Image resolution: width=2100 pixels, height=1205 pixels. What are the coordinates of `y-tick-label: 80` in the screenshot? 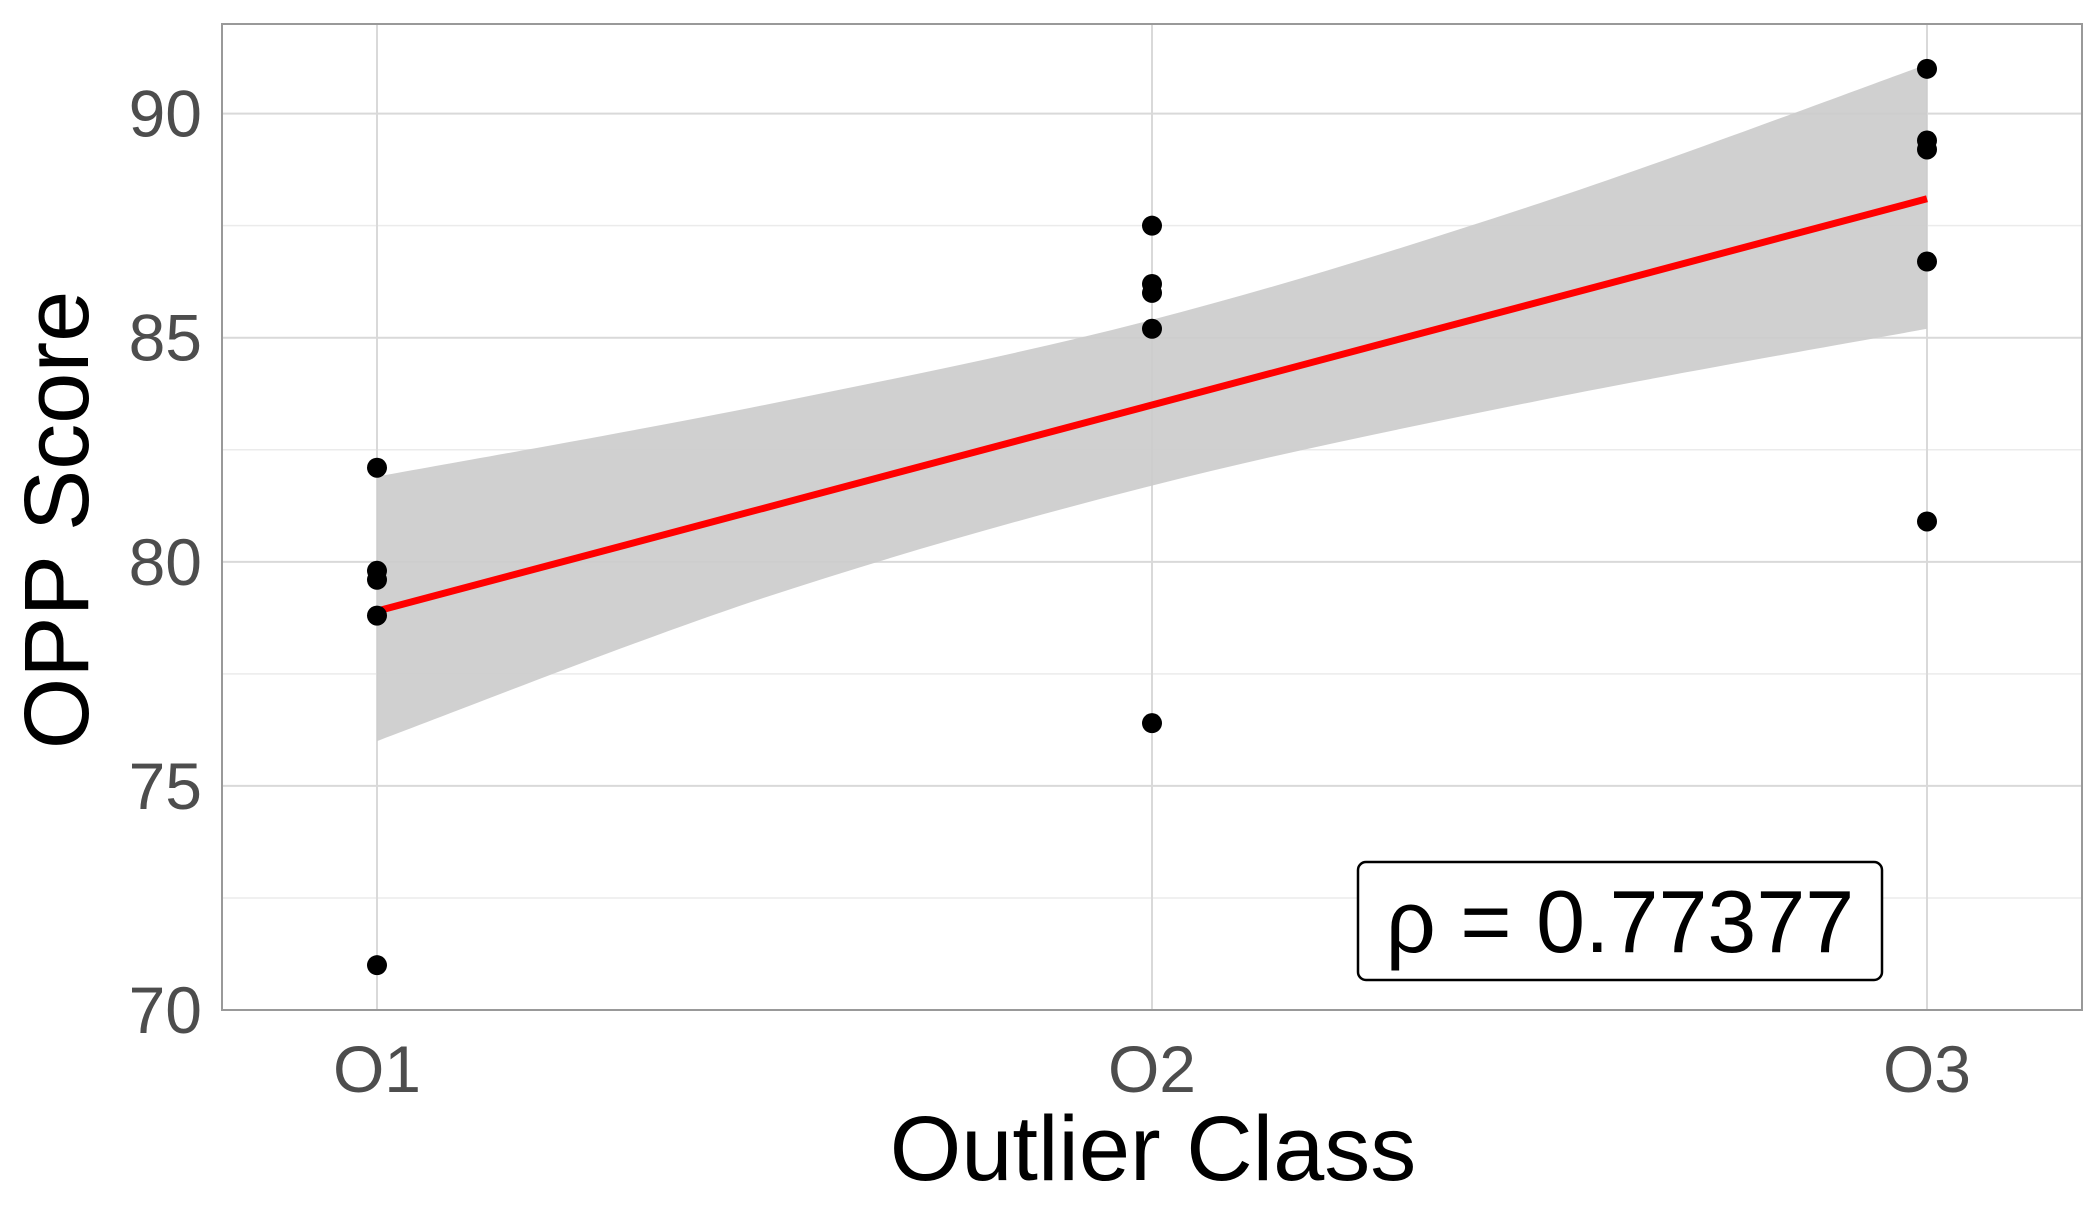 It's located at (165, 562).